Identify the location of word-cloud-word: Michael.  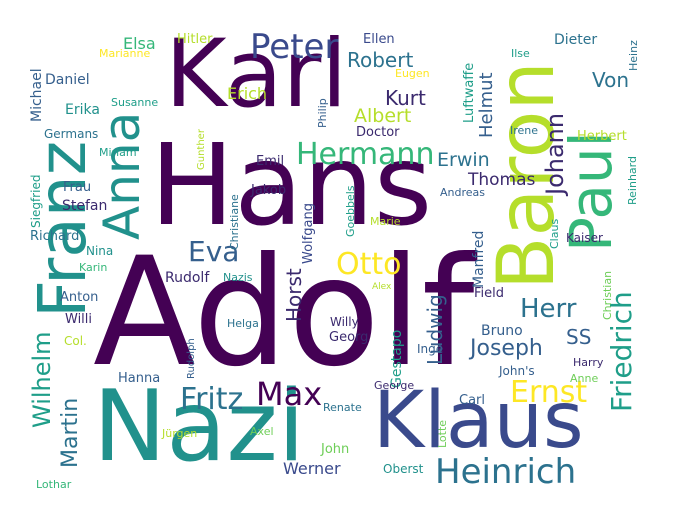
(37, 95).